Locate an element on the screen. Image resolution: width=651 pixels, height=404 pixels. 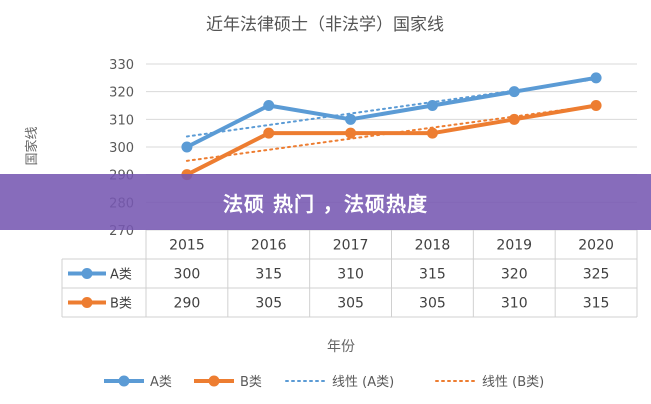
y-axis-label: 国家线 is located at coordinates (32, 145).